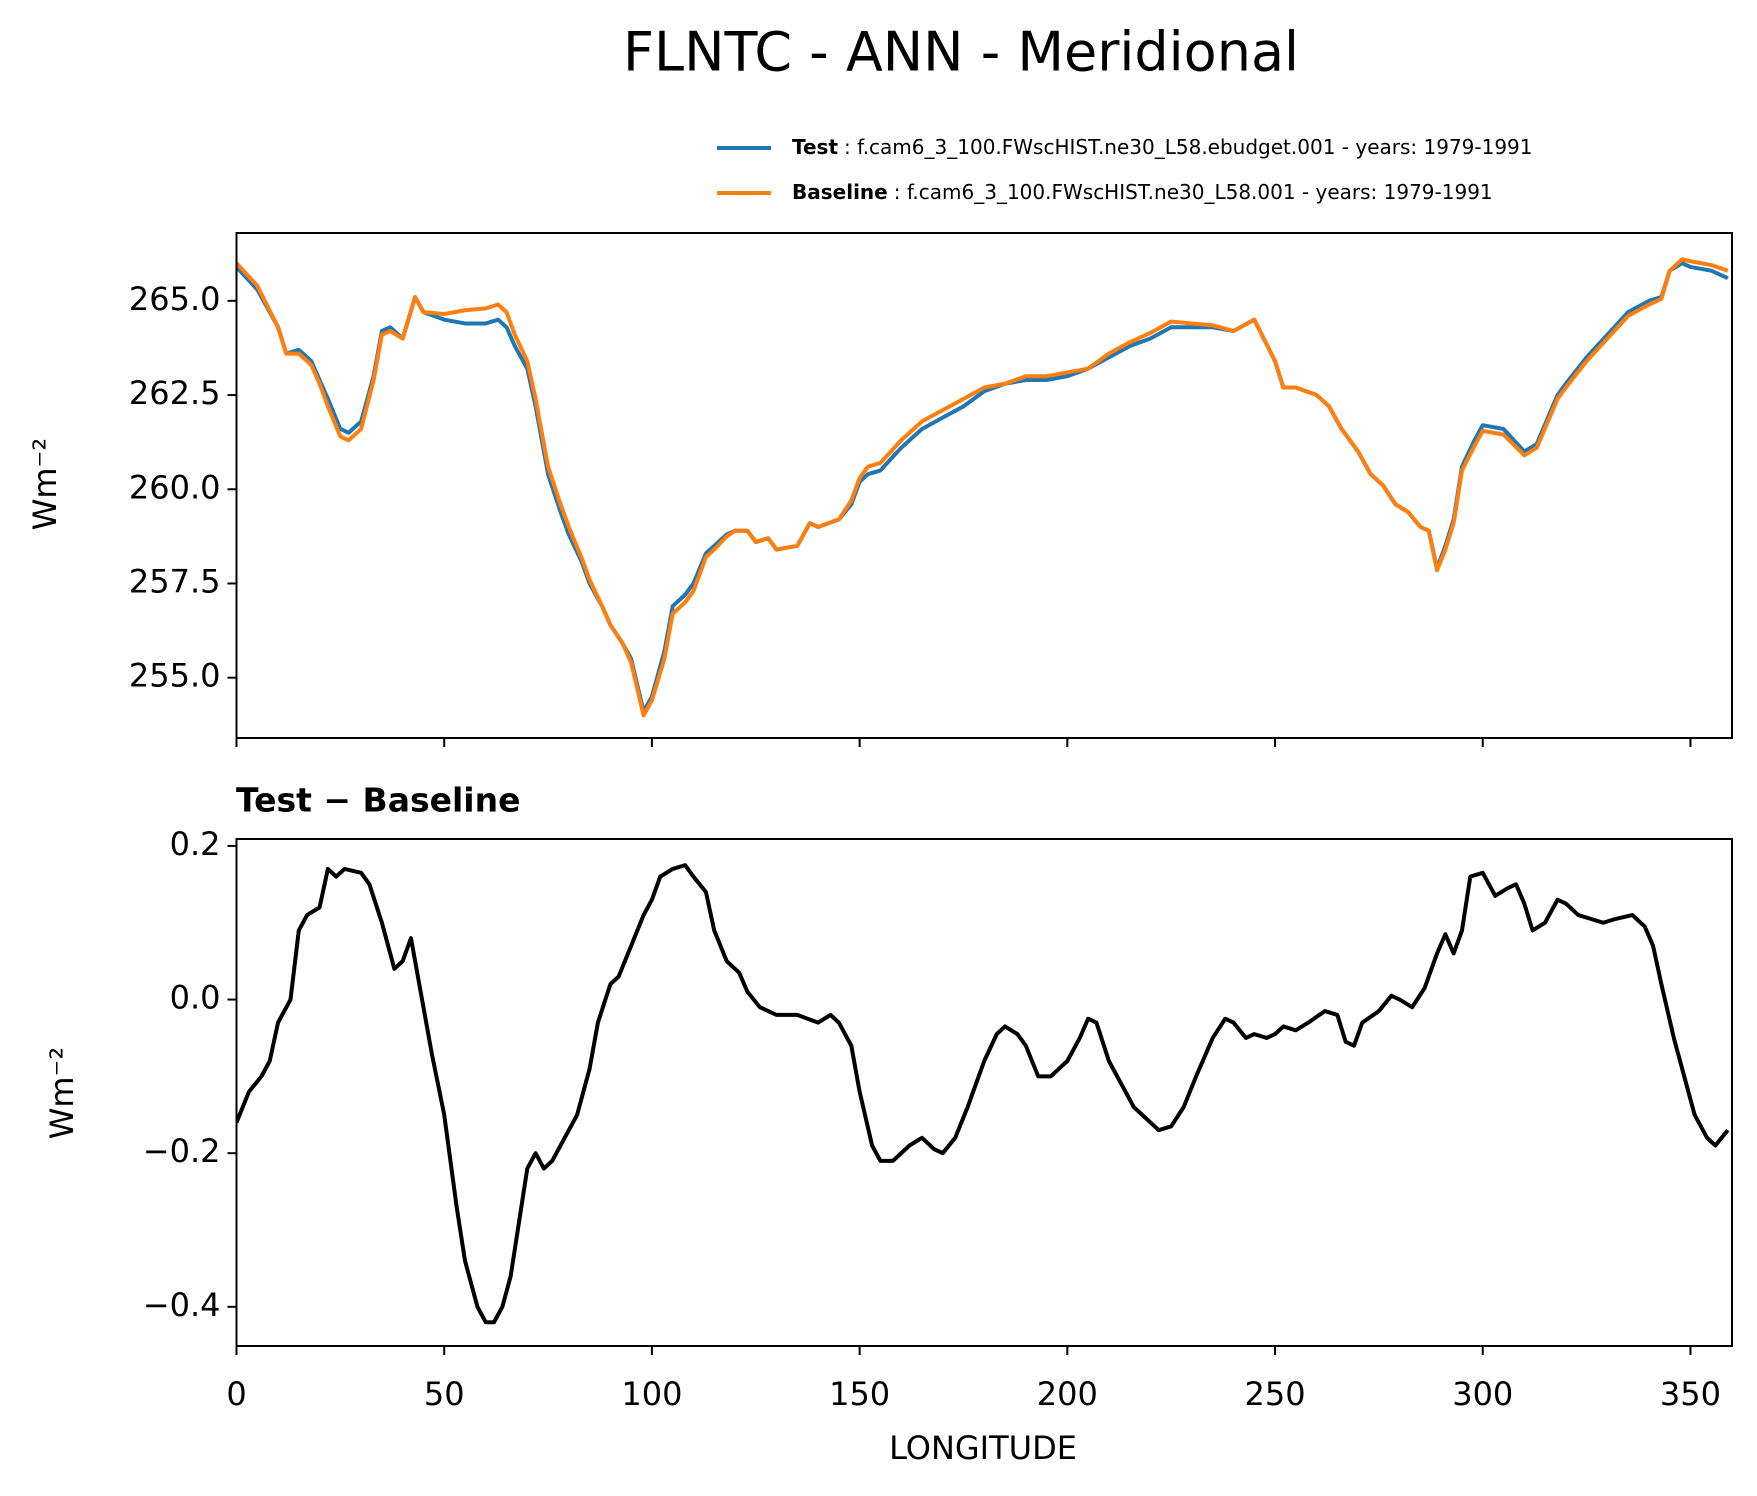  Describe the element at coordinates (182, 1305) in the screenshot. I see `y-tick-label: −0.4` at that location.